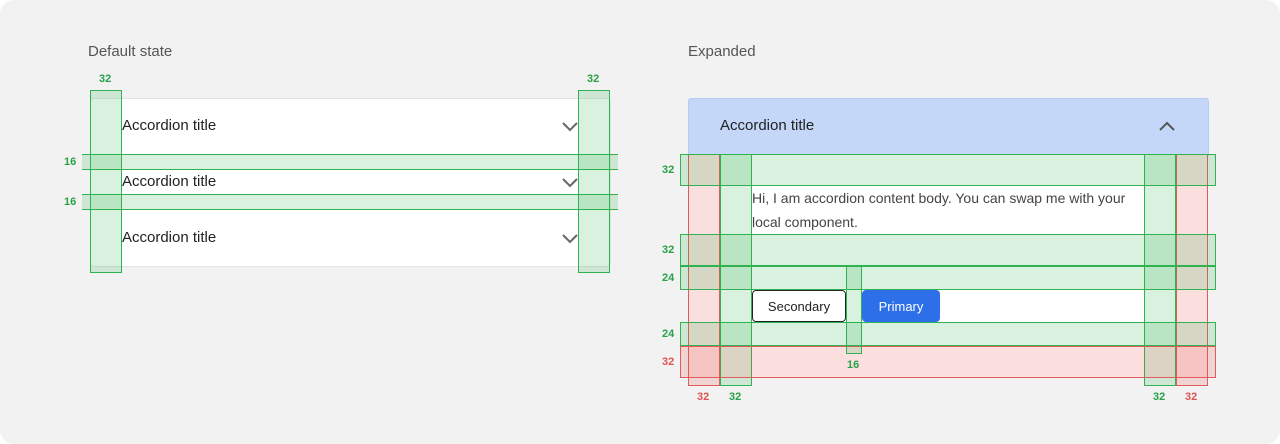  I want to click on dim-inner-right: 32, so click(1159, 397).